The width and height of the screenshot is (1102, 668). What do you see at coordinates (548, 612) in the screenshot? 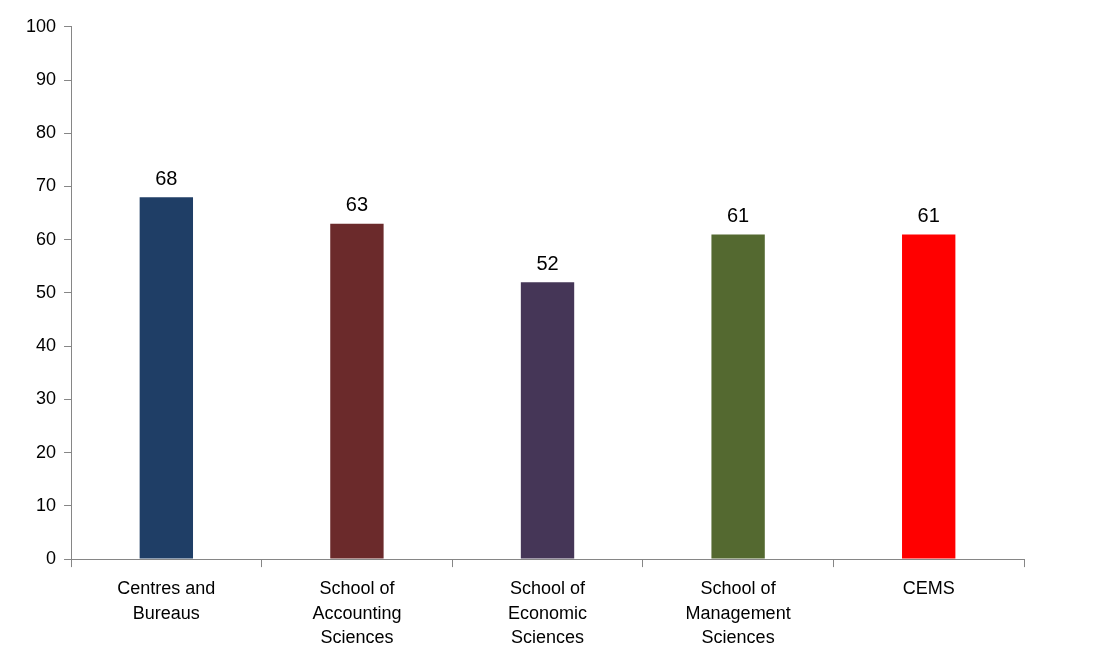
I see `x-tick-label: School of Economic Sciences` at bounding box center [548, 612].